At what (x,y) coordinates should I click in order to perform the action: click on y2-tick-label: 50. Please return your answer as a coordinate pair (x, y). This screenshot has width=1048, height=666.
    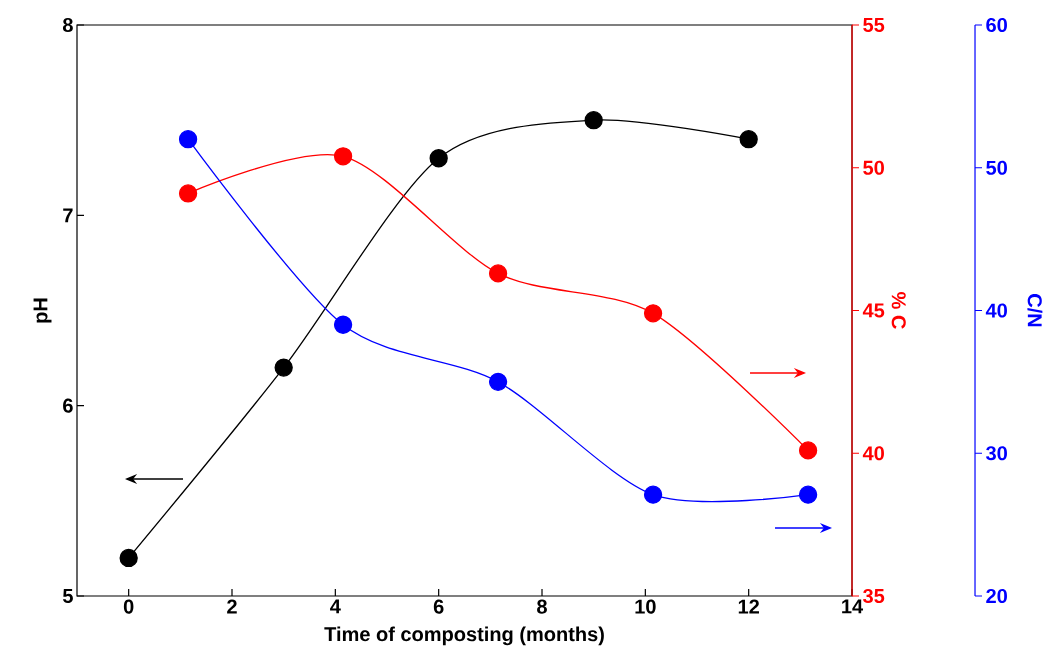
    Looking at the image, I should click on (873, 167).